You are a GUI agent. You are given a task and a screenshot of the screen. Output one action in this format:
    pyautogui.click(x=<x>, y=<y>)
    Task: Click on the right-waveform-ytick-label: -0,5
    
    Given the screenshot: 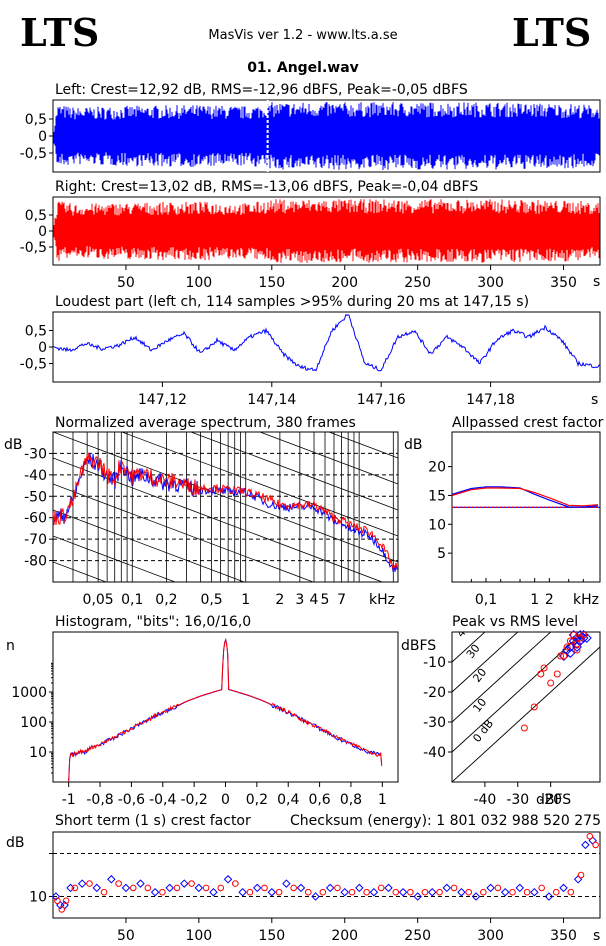 What is the action you would take?
    pyautogui.click(x=33, y=248)
    